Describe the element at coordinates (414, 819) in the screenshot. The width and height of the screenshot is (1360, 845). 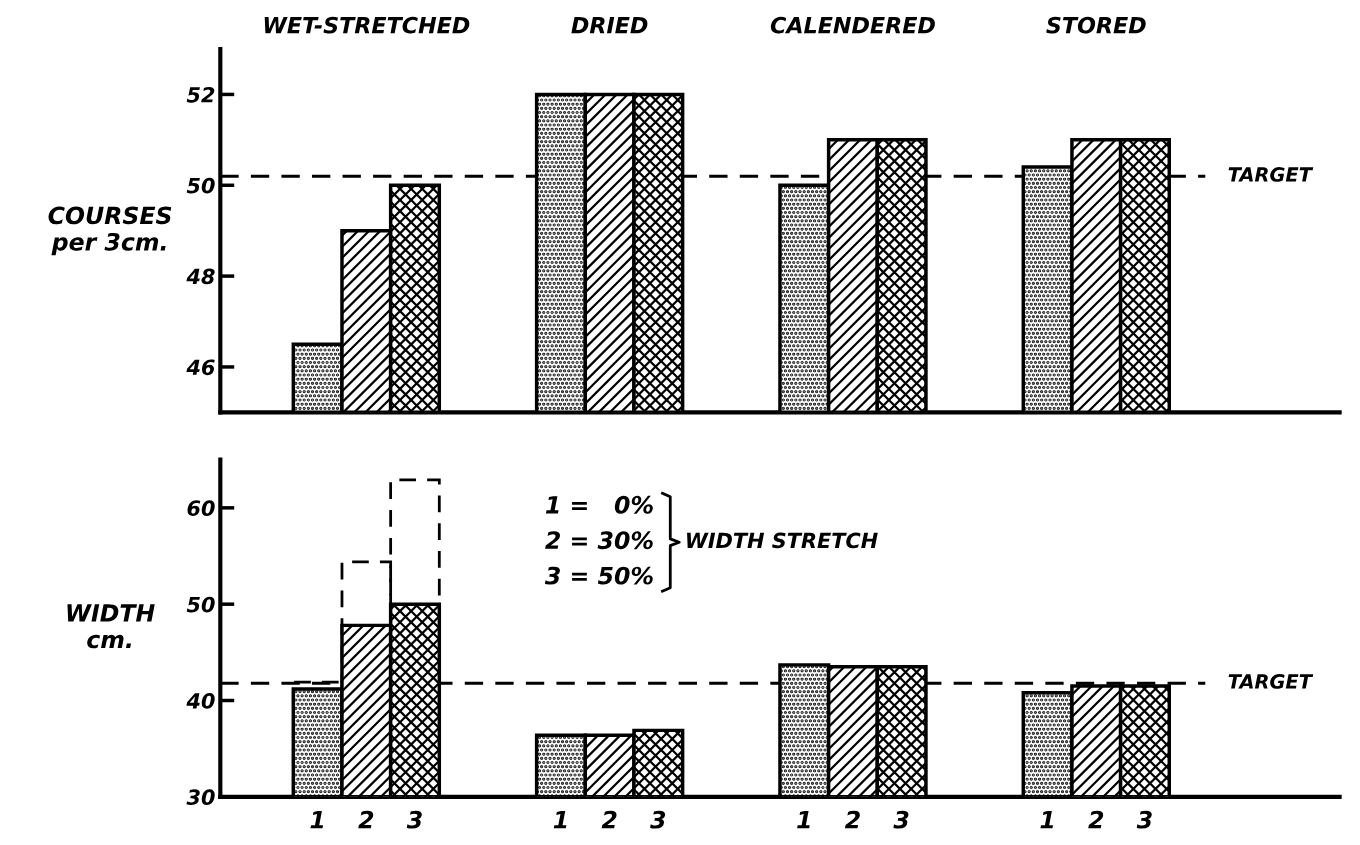
I see `series-label: 3` at that location.